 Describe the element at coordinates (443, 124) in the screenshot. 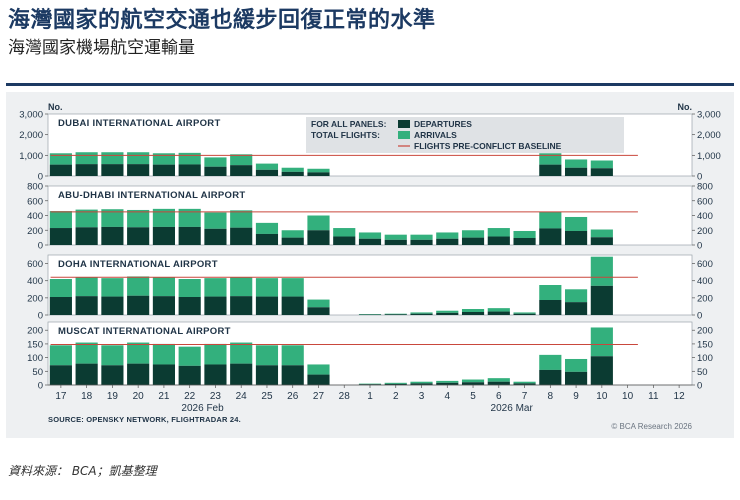

I see `legend-departures-label: DEPARTURES` at that location.